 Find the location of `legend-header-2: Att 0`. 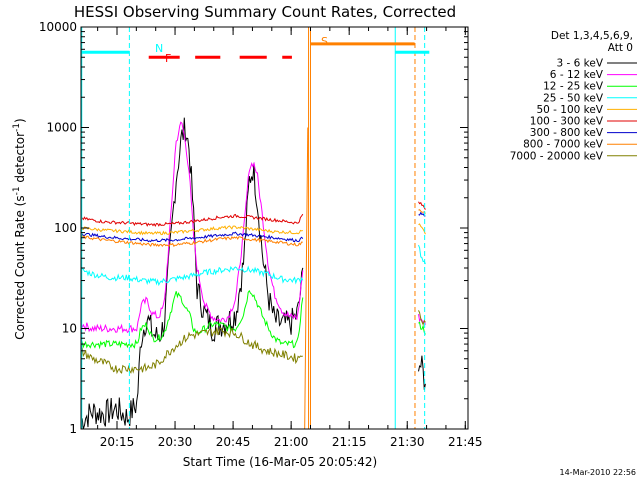

legend-header-2: Att 0 is located at coordinates (620, 48).